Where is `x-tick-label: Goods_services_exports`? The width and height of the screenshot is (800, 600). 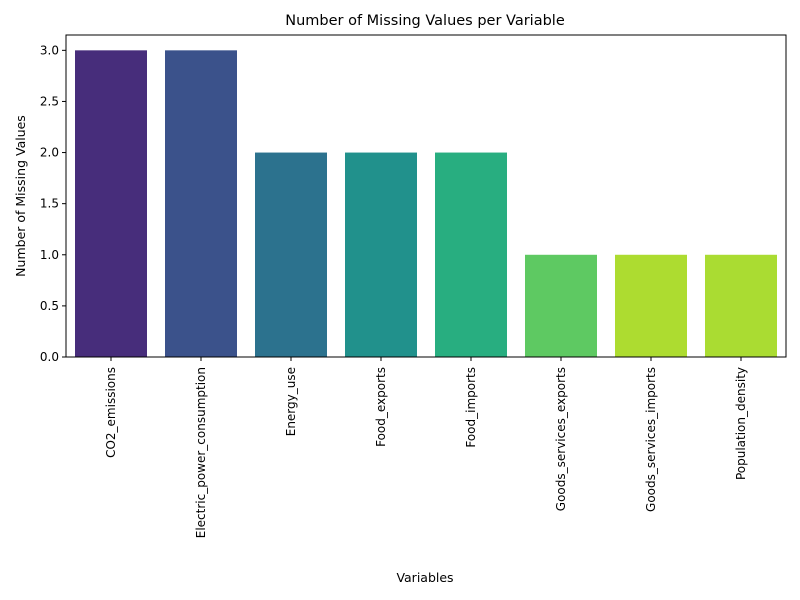
x-tick-label: Goods_services_exports is located at coordinates (561, 439).